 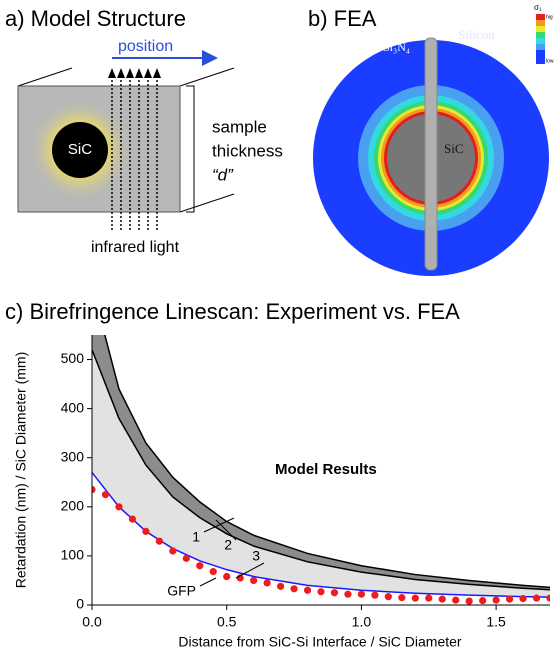 I want to click on silicon-label: Silicon, so click(x=476, y=34).